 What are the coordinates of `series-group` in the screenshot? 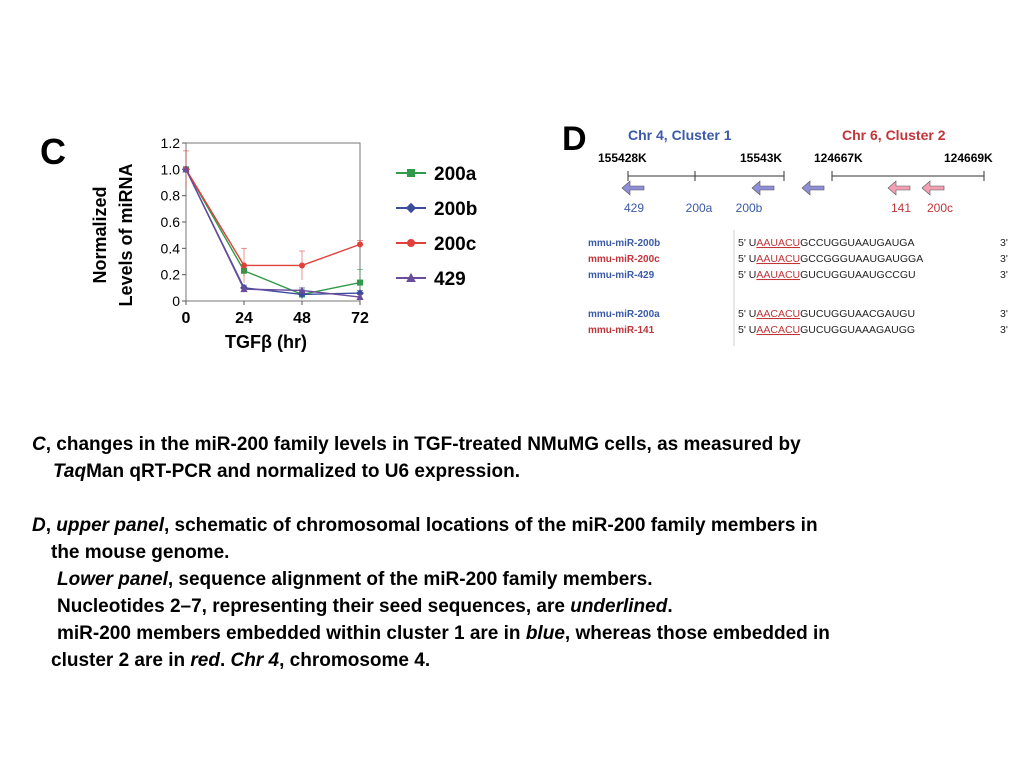 It's located at (273, 225).